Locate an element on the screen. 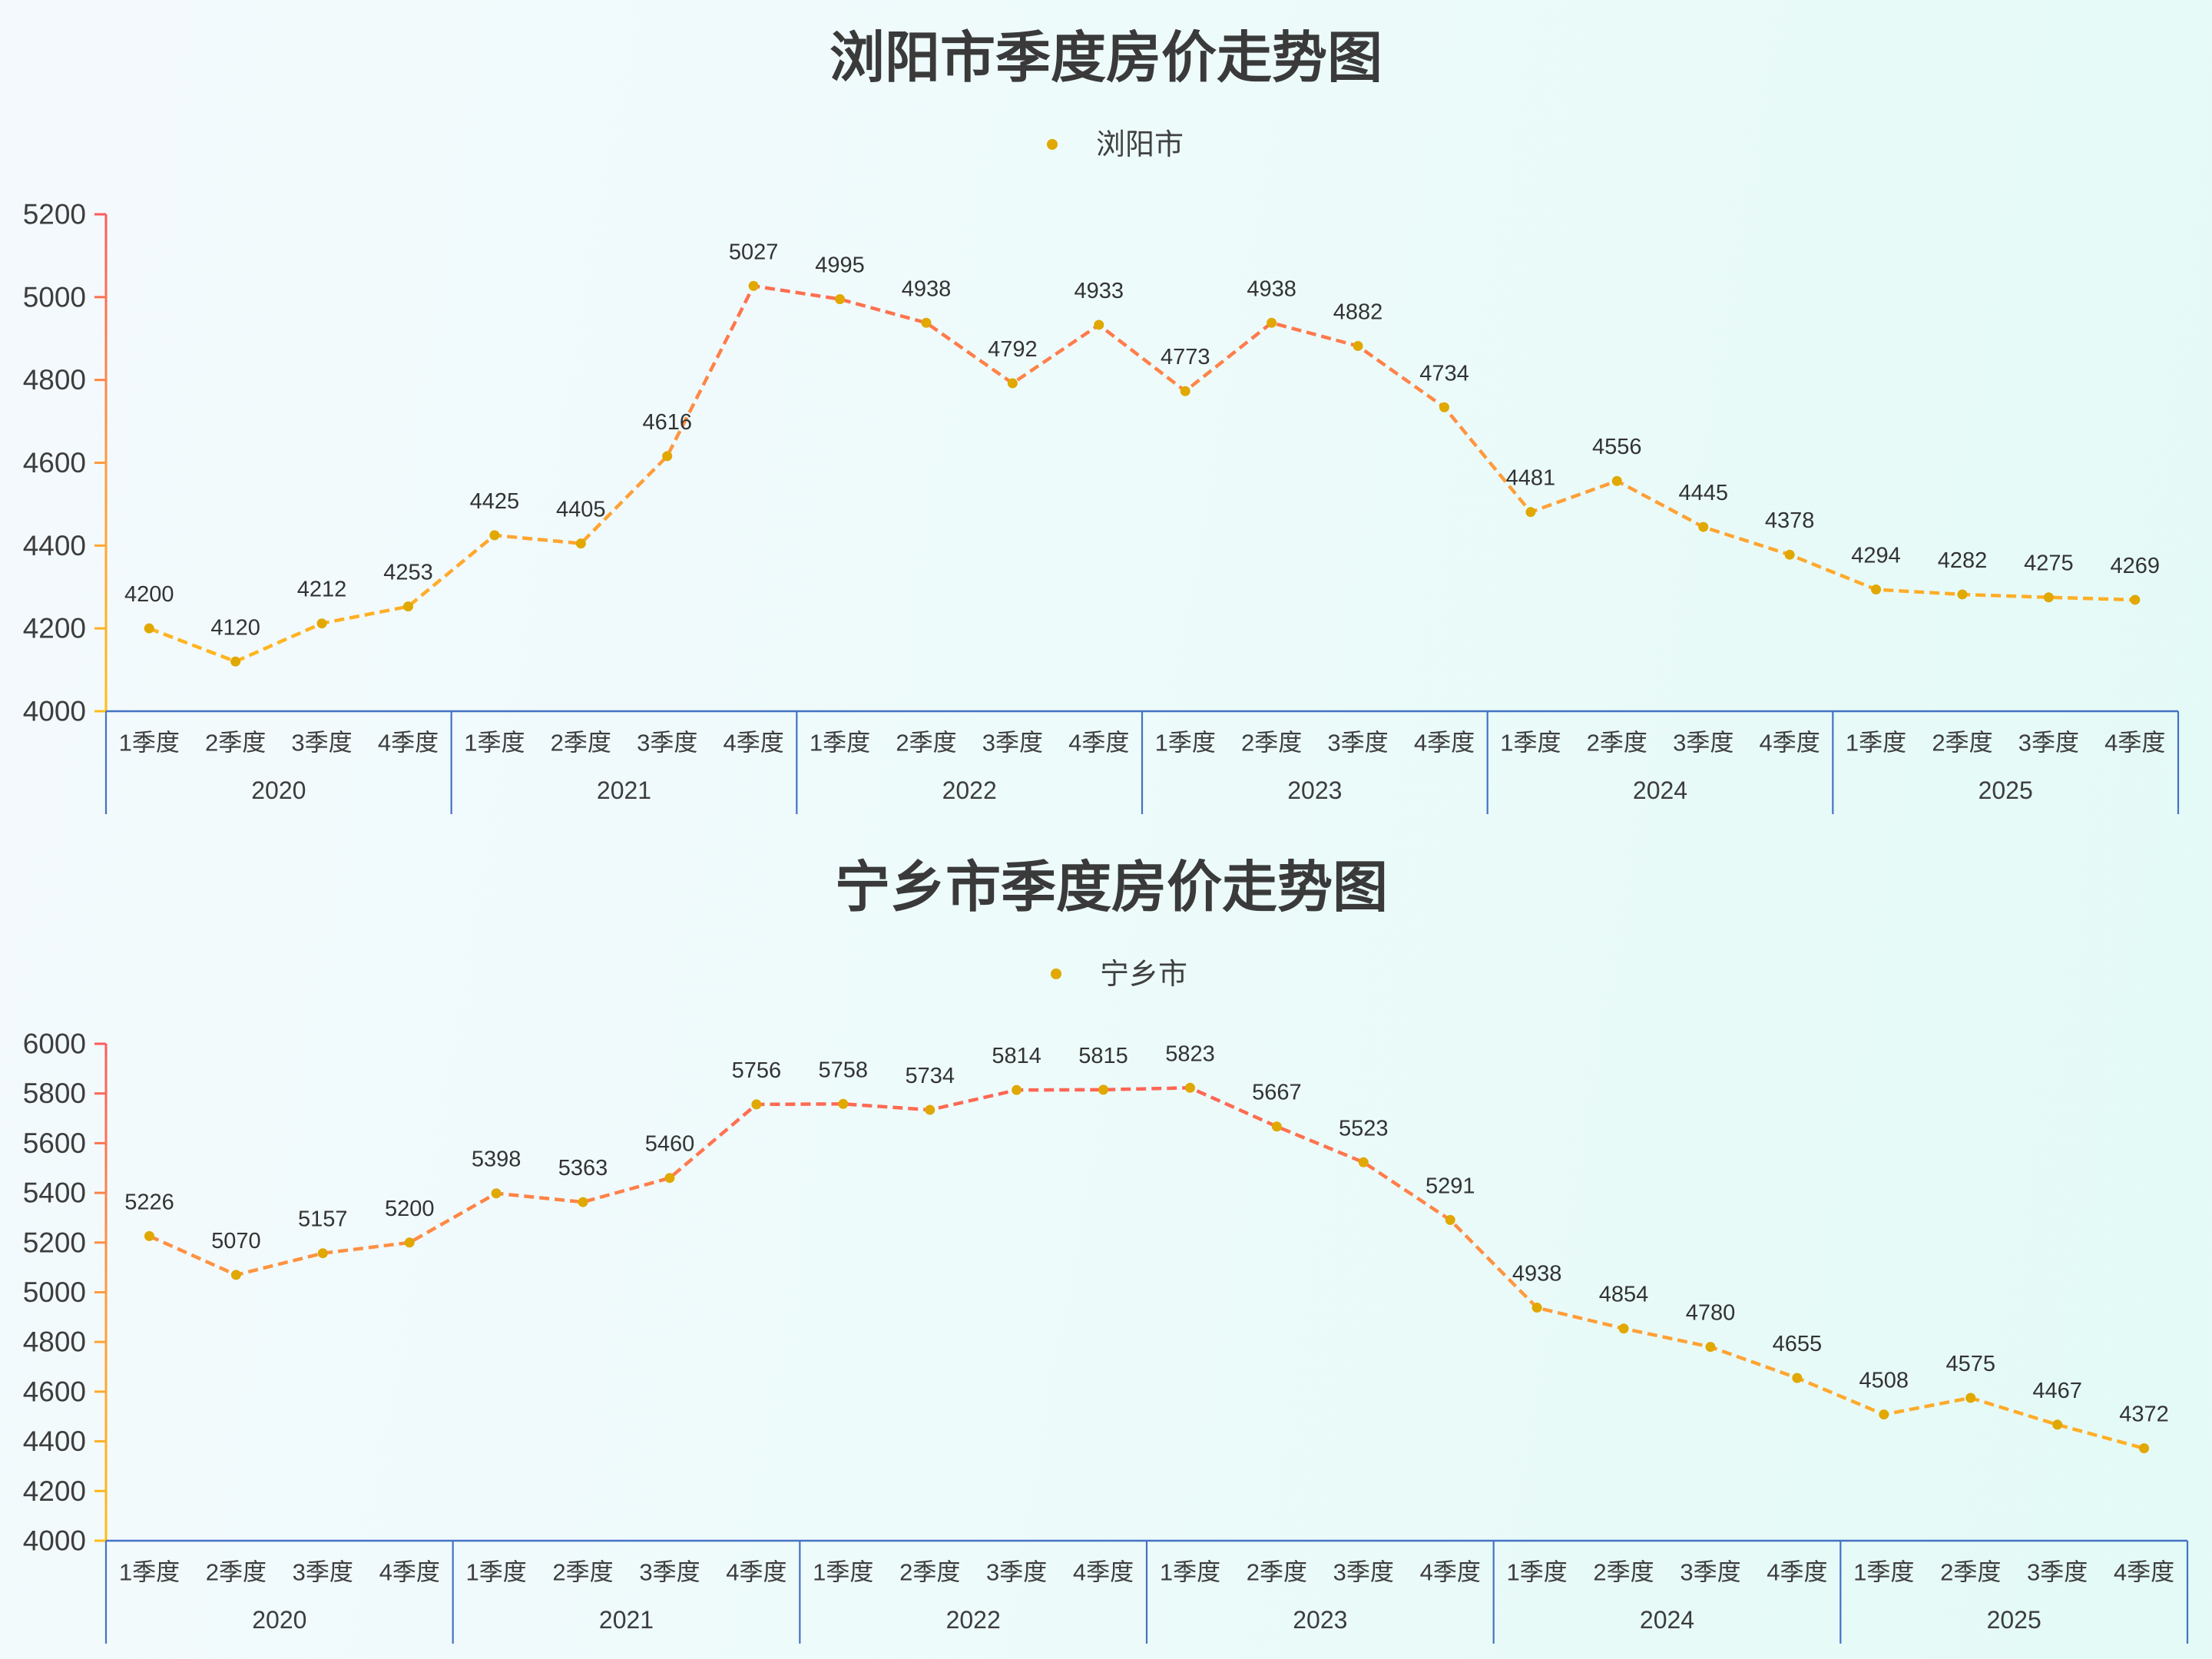 Image resolution: width=2212 pixels, height=1659 pixels. y-axis-tick-label: 5400 is located at coordinates (55, 1193).